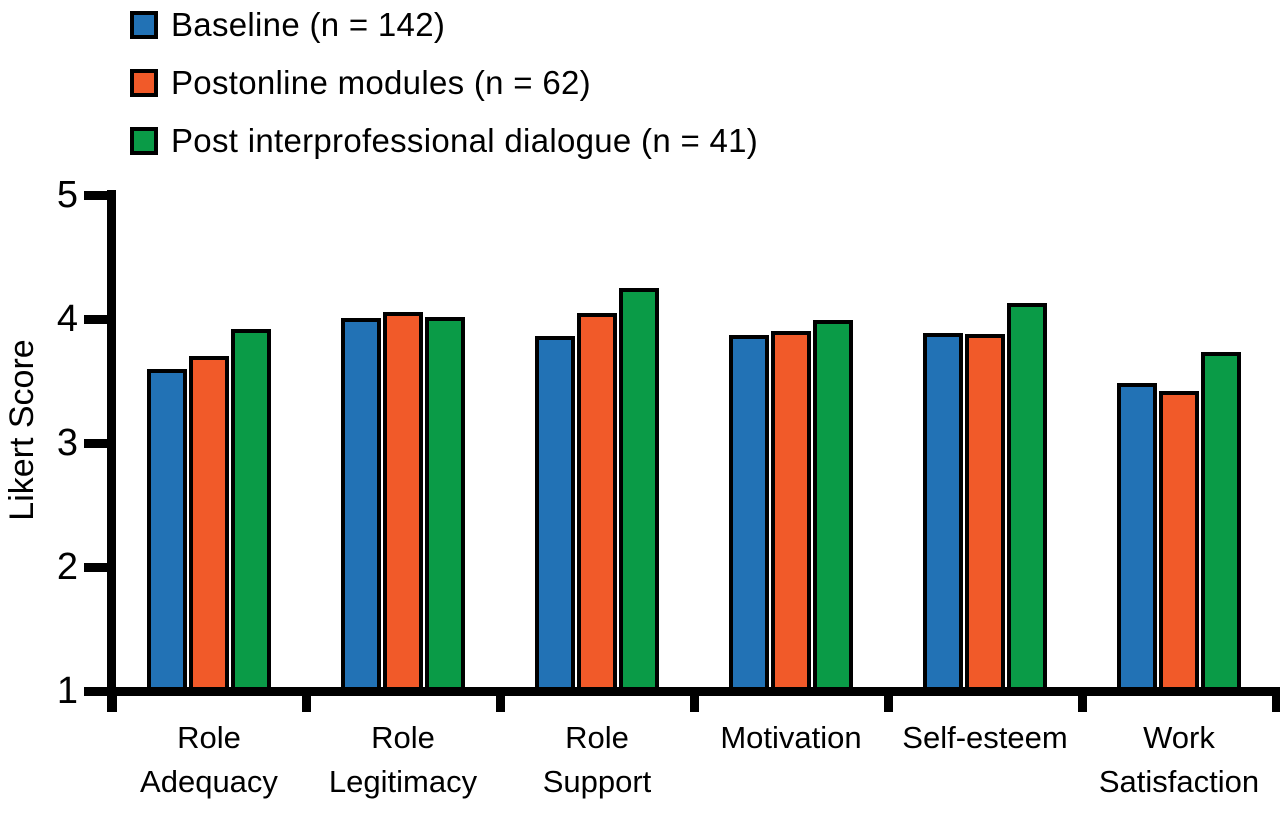 This screenshot has height=816, width=1280. Describe the element at coordinates (1179, 541) in the screenshot. I see `bar-postonline-modules-work-satisfaction` at that location.